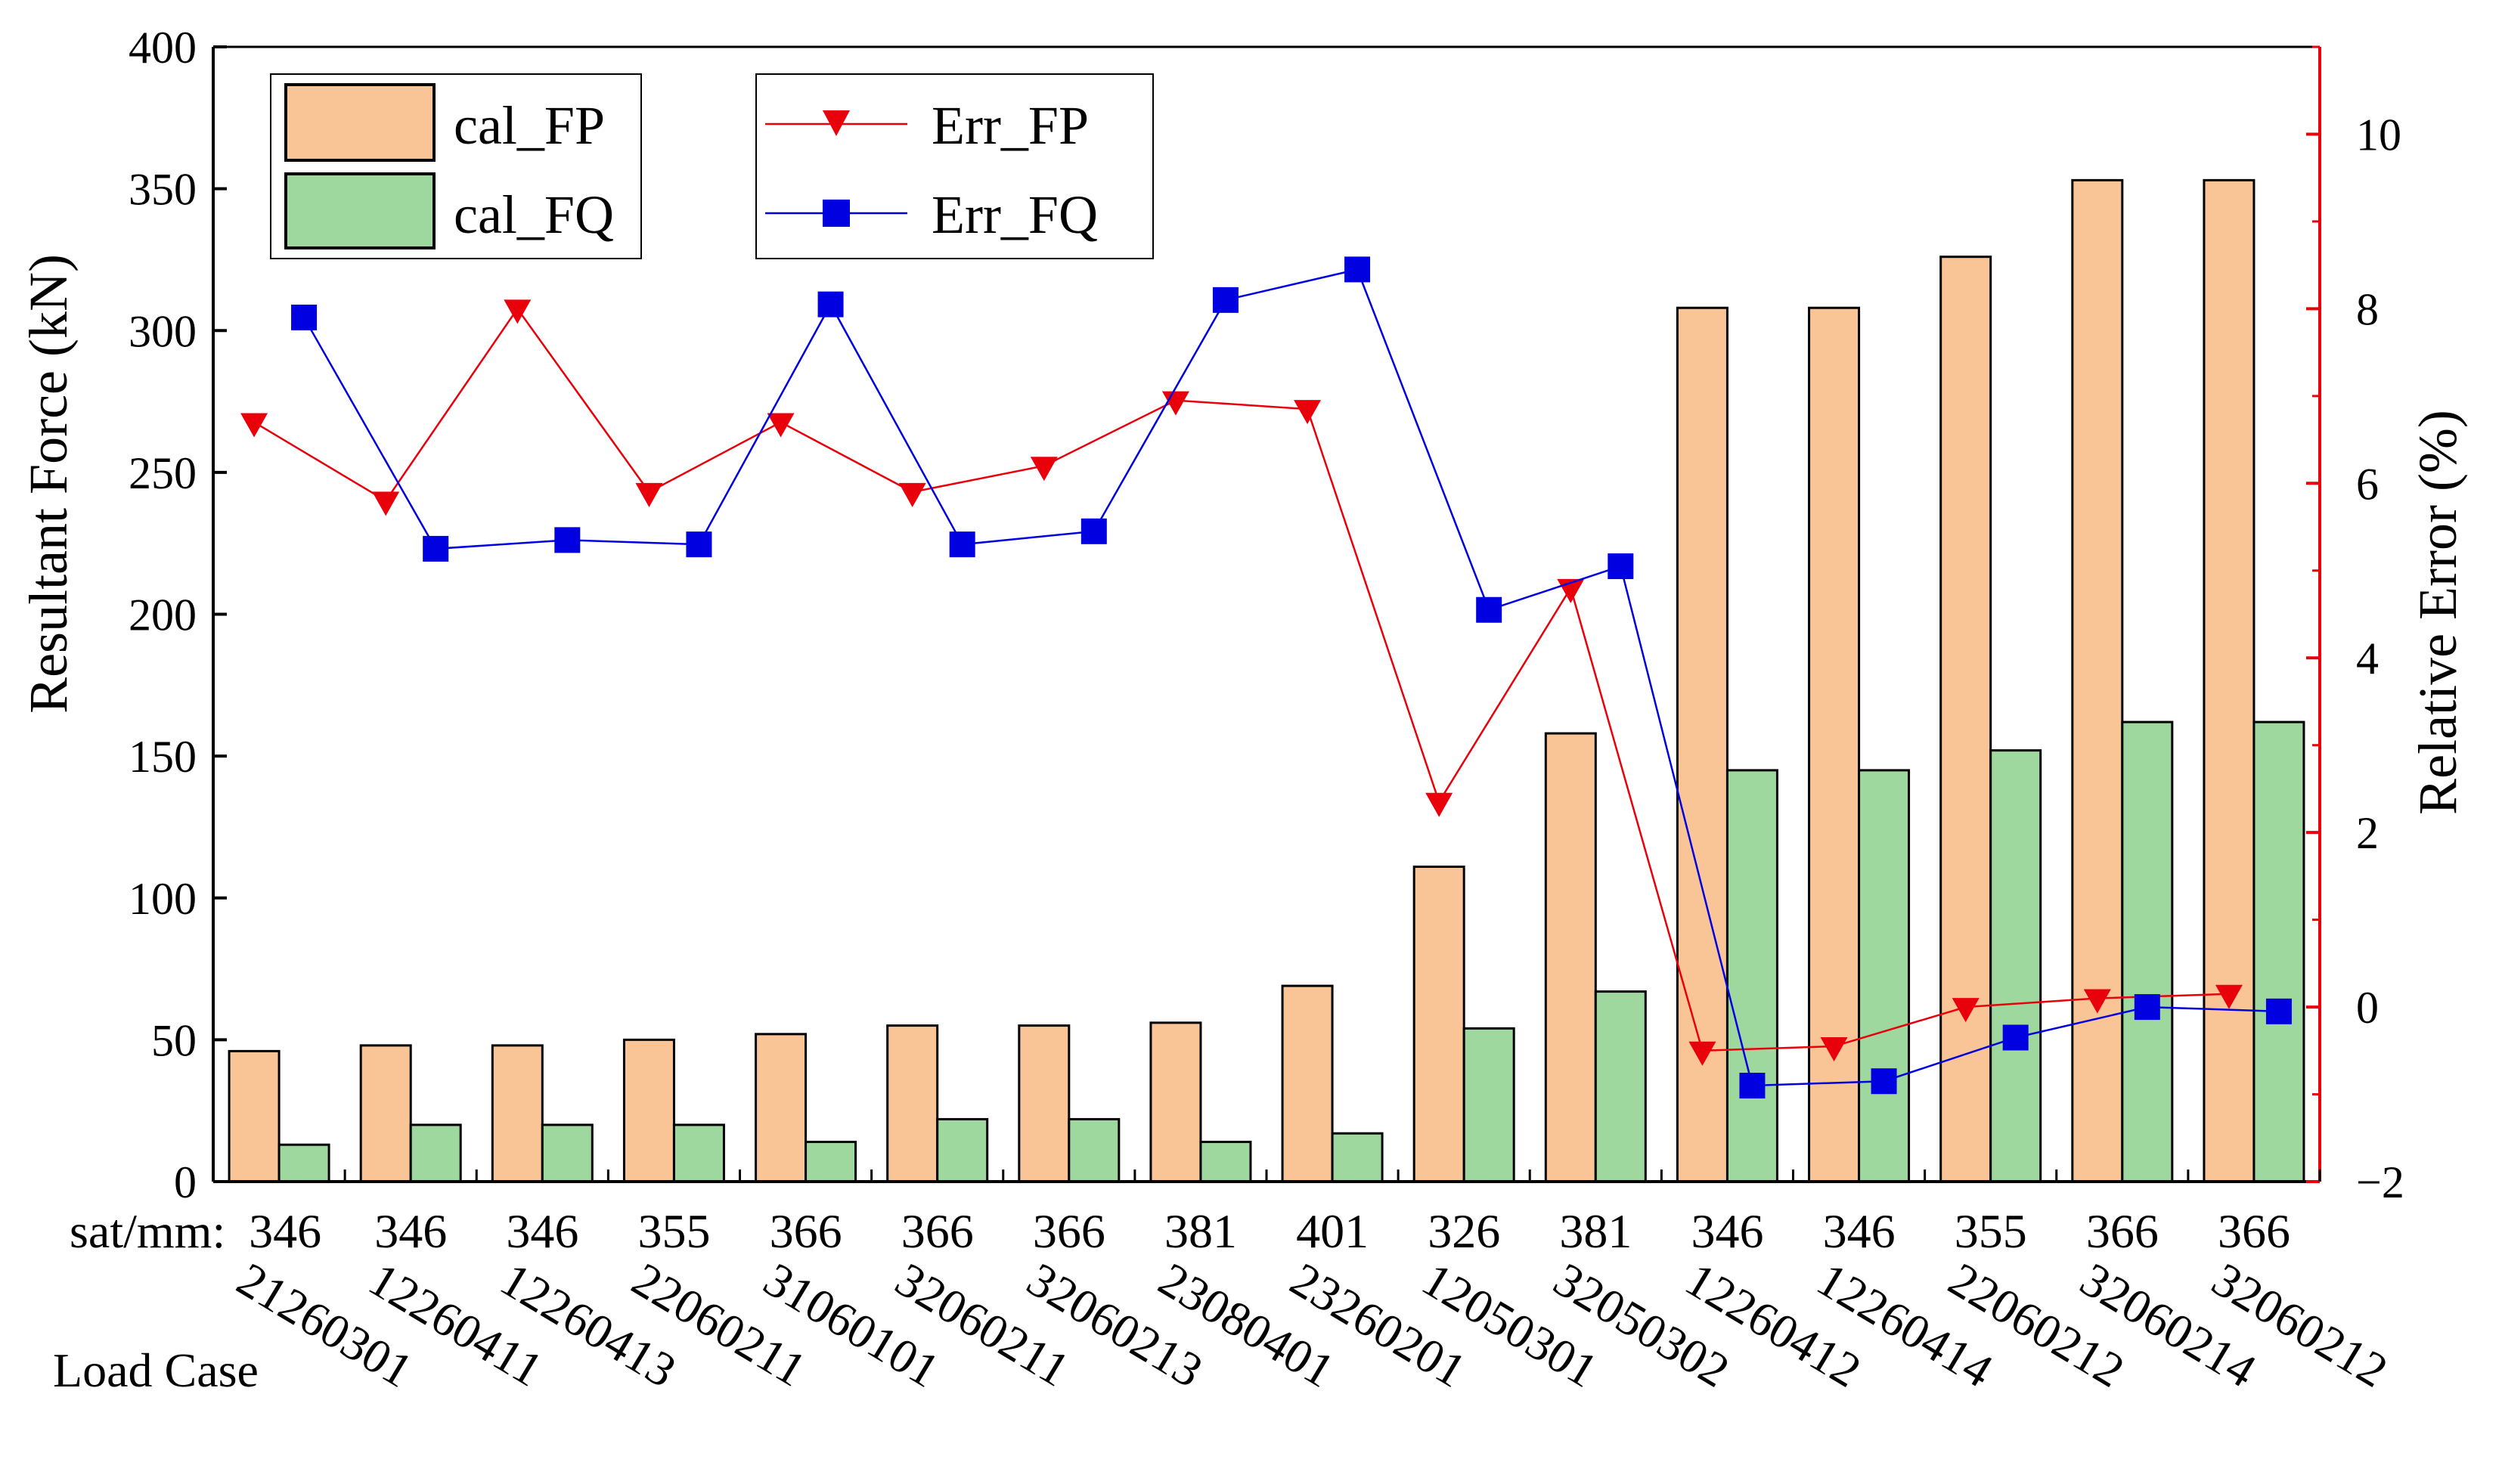 The width and height of the screenshot is (2502, 1484). Describe the element at coordinates (836, 213) in the screenshot. I see `legend-marker-err-fq` at that location.